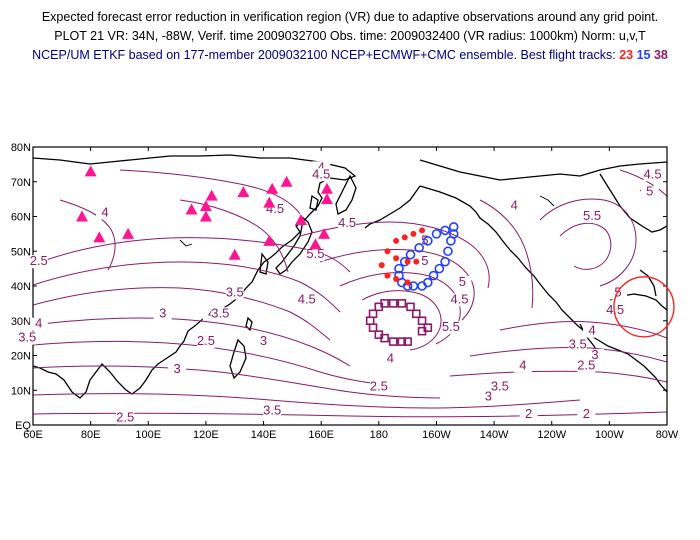 The image size is (700, 540). What do you see at coordinates (609, 435) in the screenshot?
I see `lon-label: 100W` at bounding box center [609, 435].